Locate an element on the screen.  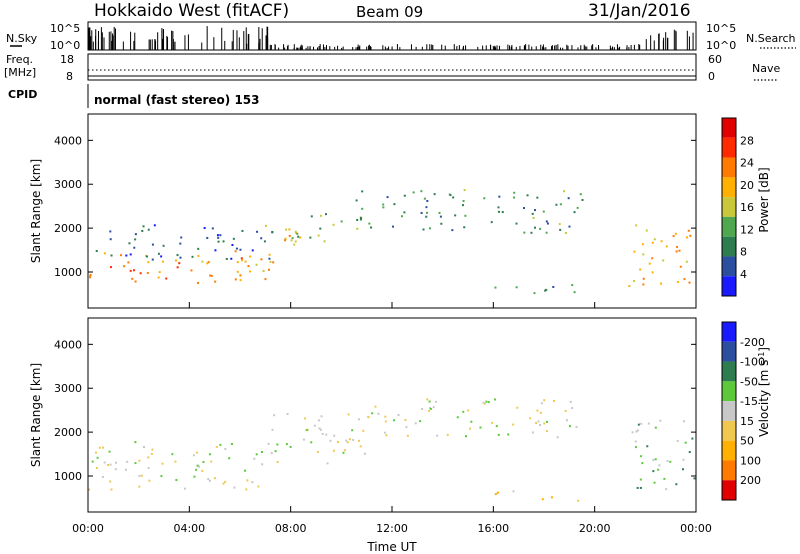
colorbar-tick-label: 200 is located at coordinates (750, 480).